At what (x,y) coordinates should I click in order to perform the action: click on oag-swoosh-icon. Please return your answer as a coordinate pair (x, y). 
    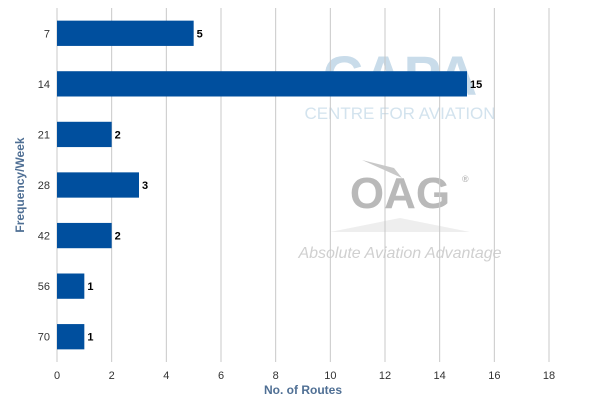
    Looking at the image, I should click on (382, 169).